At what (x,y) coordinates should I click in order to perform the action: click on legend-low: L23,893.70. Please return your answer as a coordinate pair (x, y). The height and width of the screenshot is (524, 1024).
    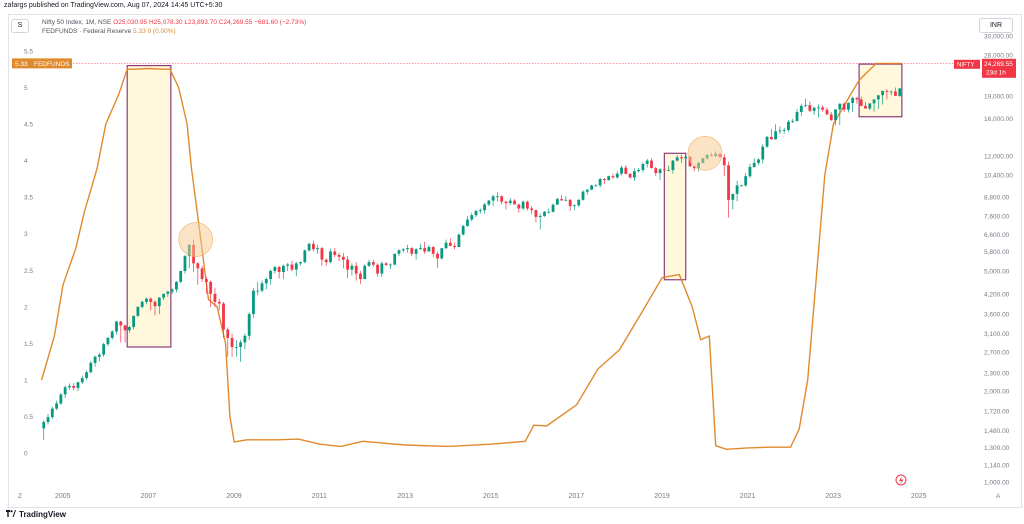
    Looking at the image, I should click on (200, 22).